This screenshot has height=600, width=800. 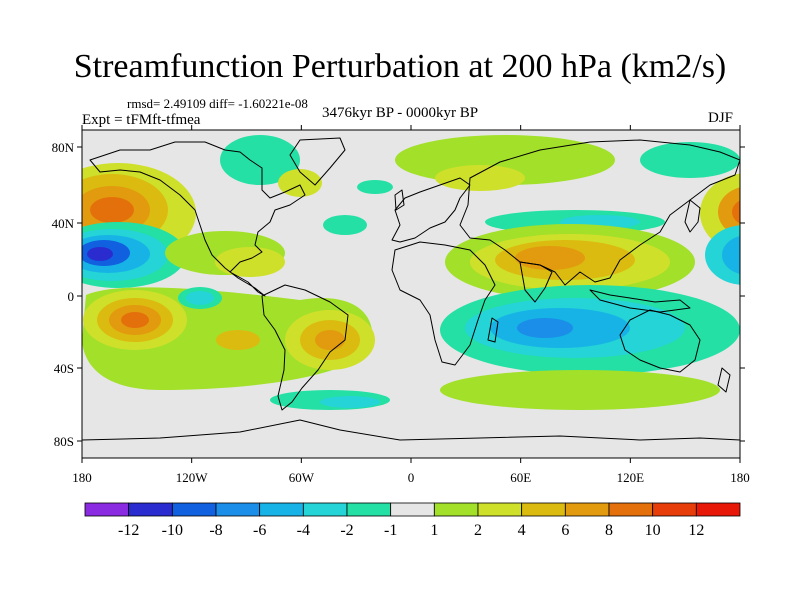 I want to click on coast-antarctica, so click(x=411, y=430).